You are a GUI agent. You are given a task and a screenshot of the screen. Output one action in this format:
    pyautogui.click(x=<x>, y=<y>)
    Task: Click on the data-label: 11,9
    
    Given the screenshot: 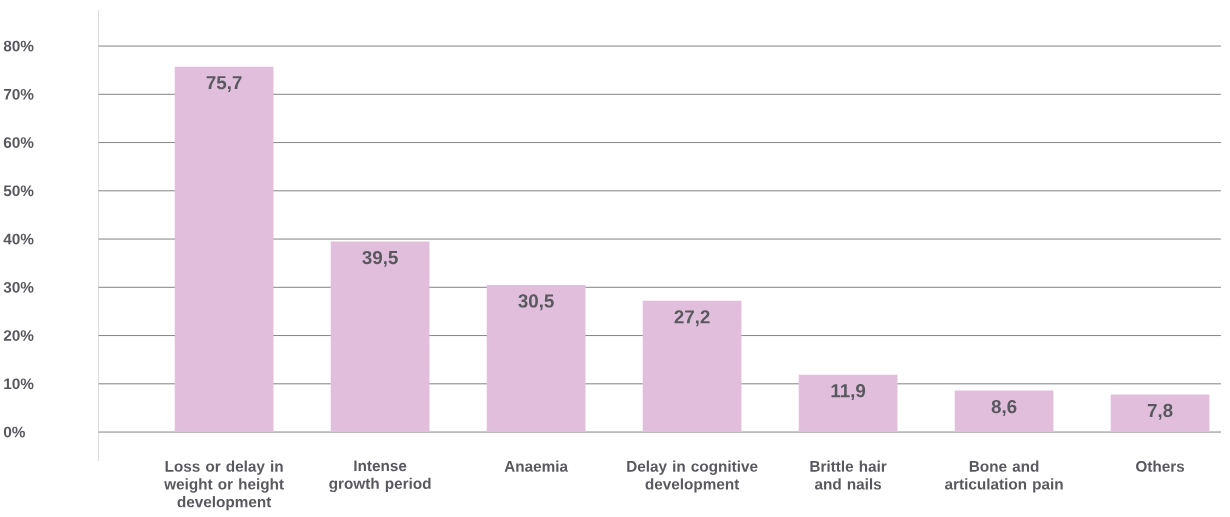 What is the action you would take?
    pyautogui.click(x=848, y=391)
    